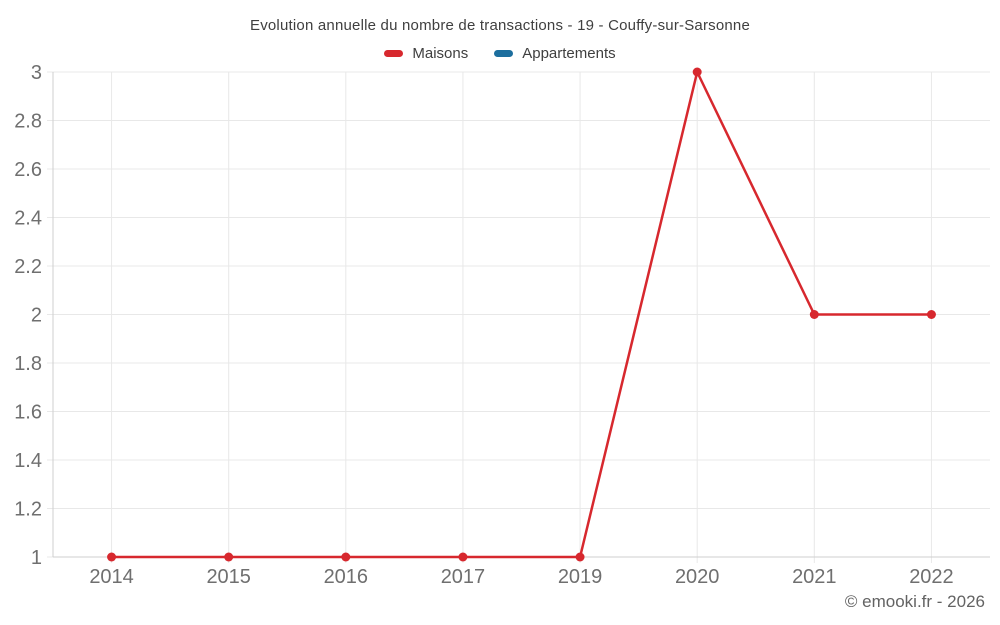  I want to click on x-tick-label: 2021, so click(814, 577).